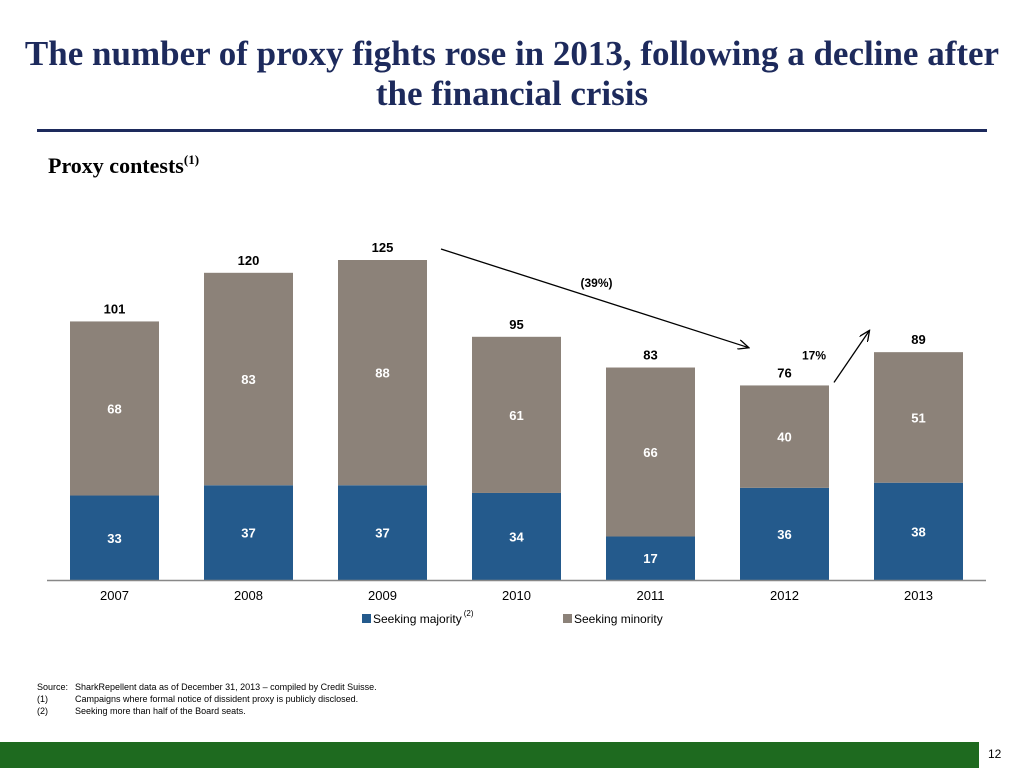  What do you see at coordinates (918, 595) in the screenshot?
I see `x-tick-label: 2013` at bounding box center [918, 595].